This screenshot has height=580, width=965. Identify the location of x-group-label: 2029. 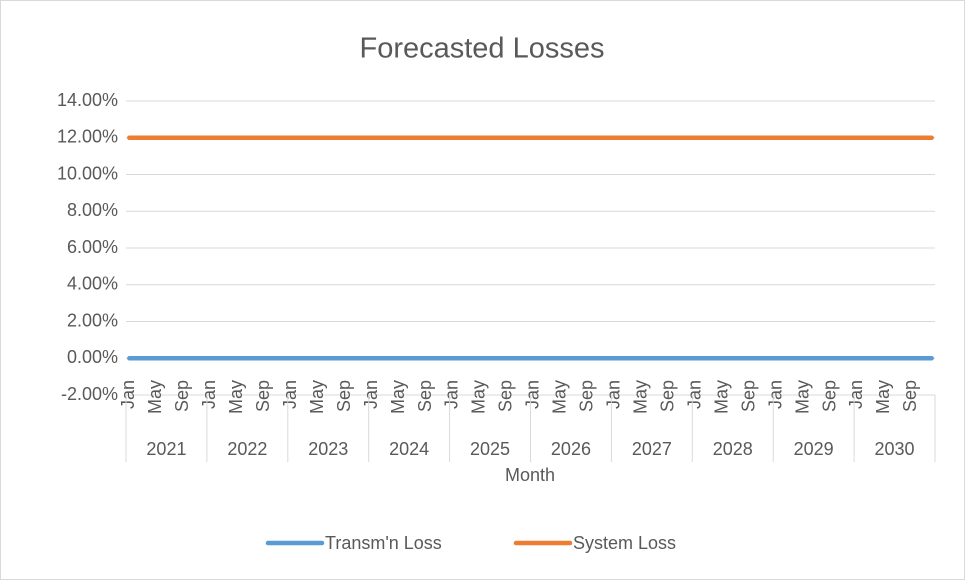
(814, 449).